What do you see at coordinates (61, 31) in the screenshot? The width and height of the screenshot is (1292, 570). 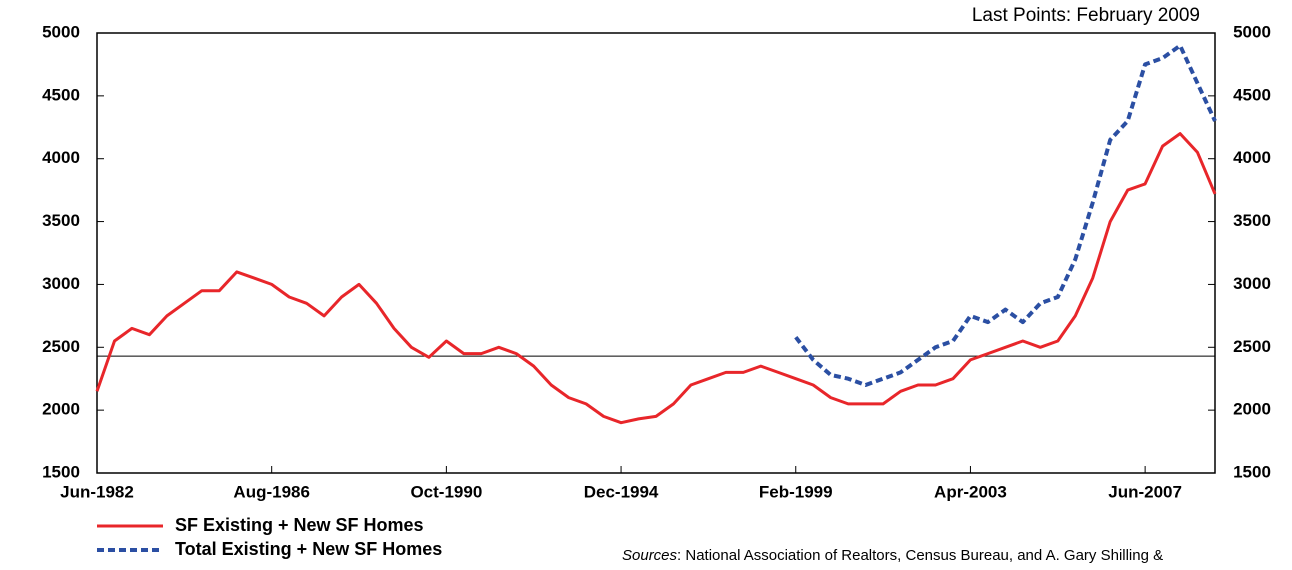 I see `y-tick-label: 5000` at bounding box center [61, 31].